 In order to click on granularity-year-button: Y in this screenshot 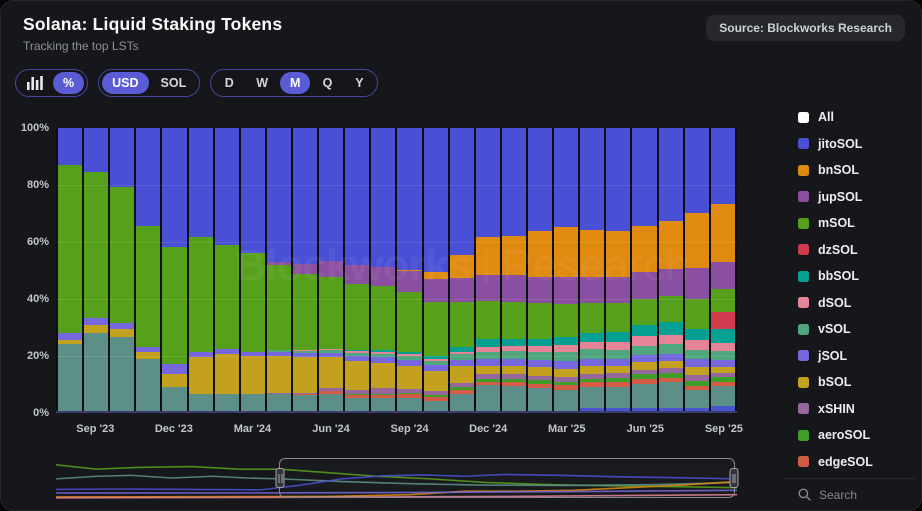, I will do `click(359, 83)`.